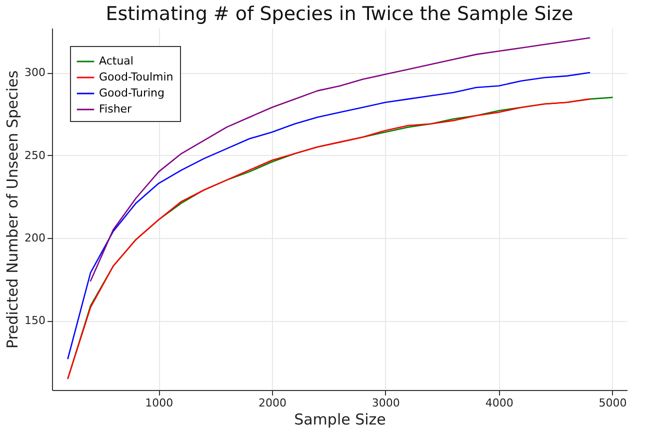 Image resolution: width=663 pixels, height=448 pixels. I want to click on x-axis-title: Sample Size, so click(340, 419).